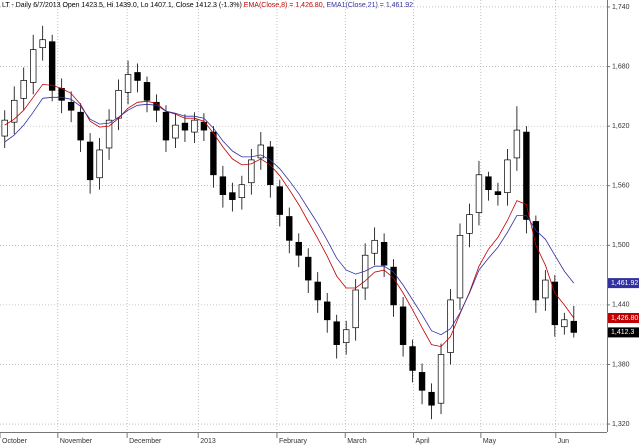 This screenshot has width=640, height=448. What do you see at coordinates (621, 186) in the screenshot?
I see `y-tick-label: 1,560` at bounding box center [621, 186].